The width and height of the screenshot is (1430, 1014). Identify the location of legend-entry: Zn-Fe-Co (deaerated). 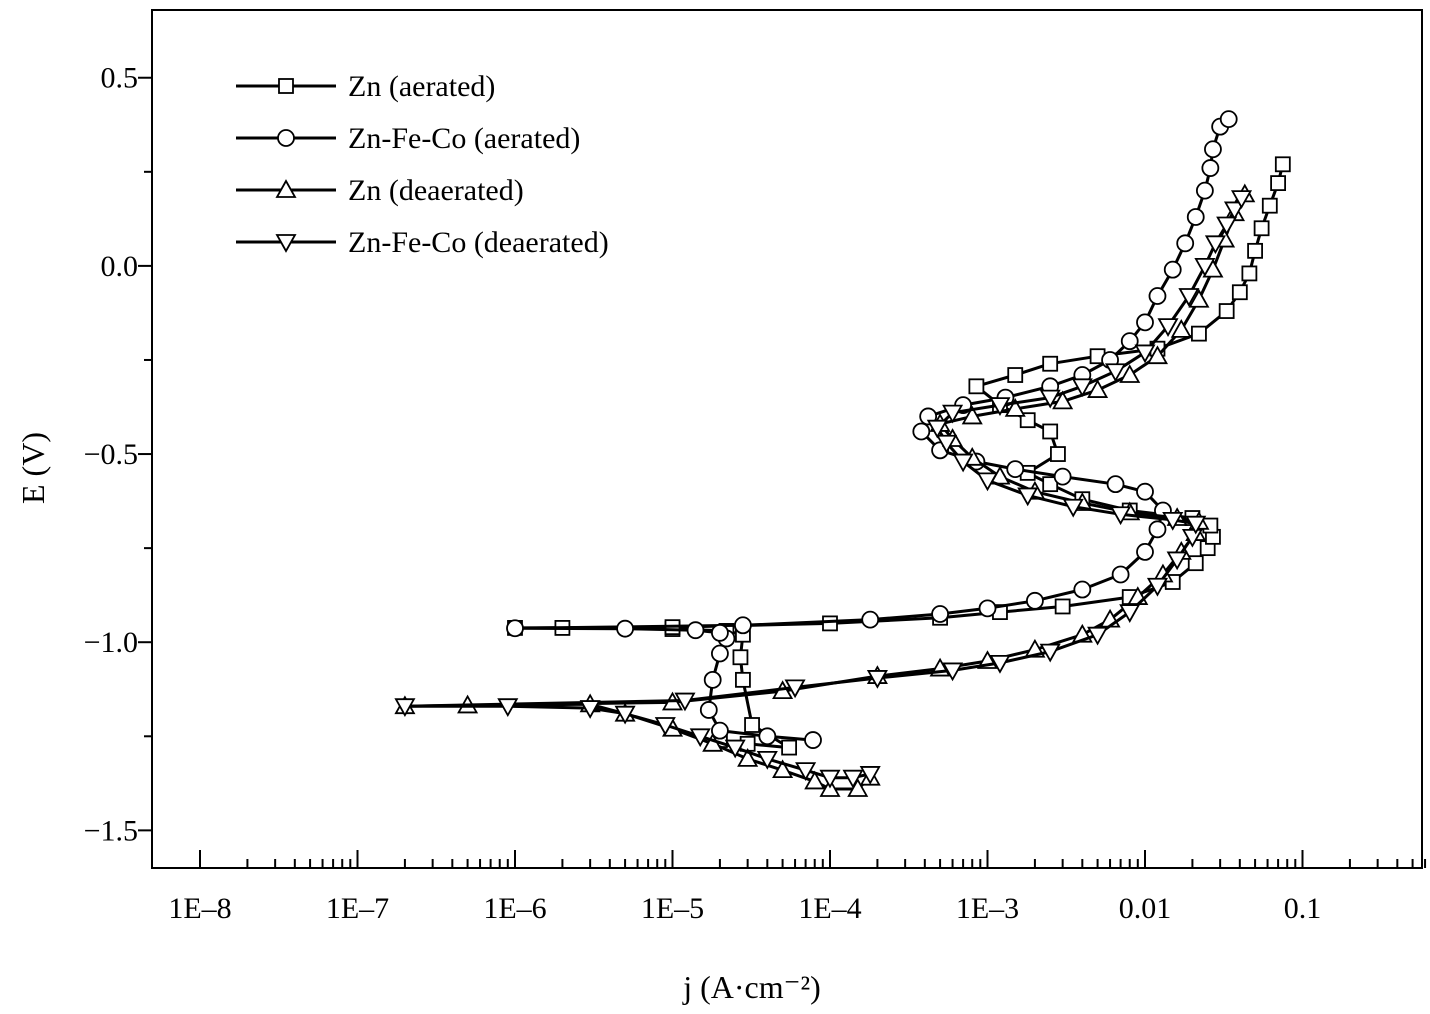
(422, 242).